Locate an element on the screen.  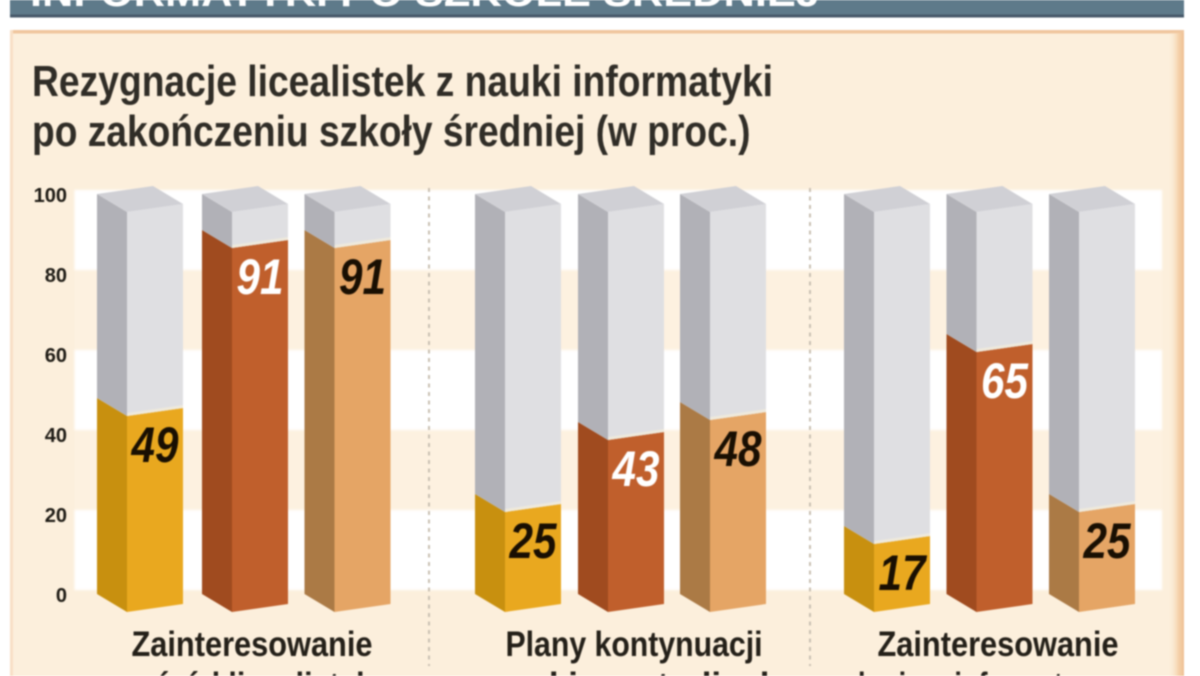
svg-text: 40 is located at coordinates (56, 436).